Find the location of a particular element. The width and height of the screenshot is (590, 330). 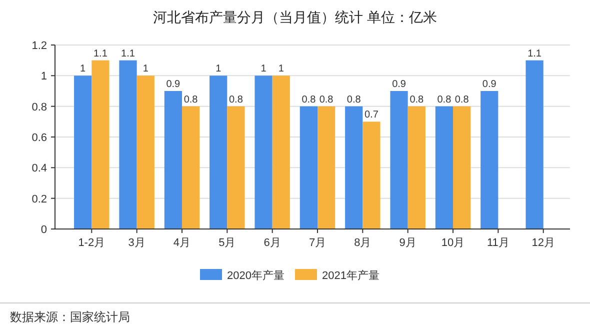

x-tick-label: 5月 is located at coordinates (227, 243).